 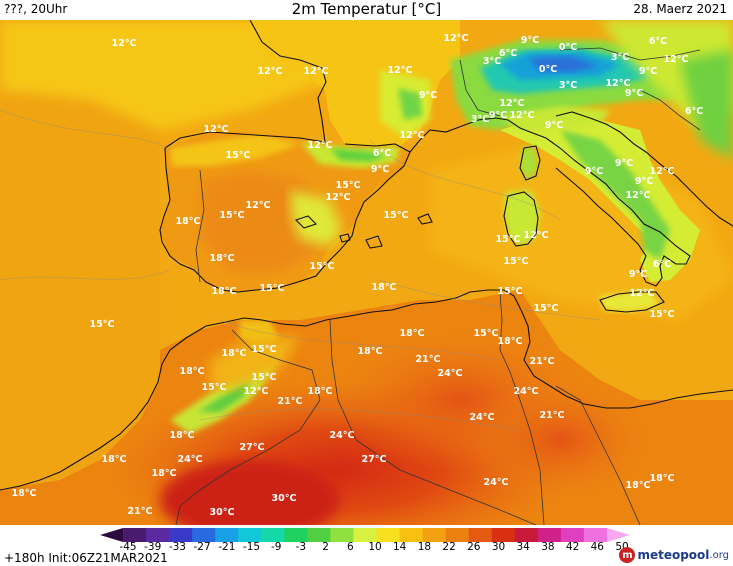 I want to click on map-title: 2m Temperatur [°C], so click(x=366, y=9).